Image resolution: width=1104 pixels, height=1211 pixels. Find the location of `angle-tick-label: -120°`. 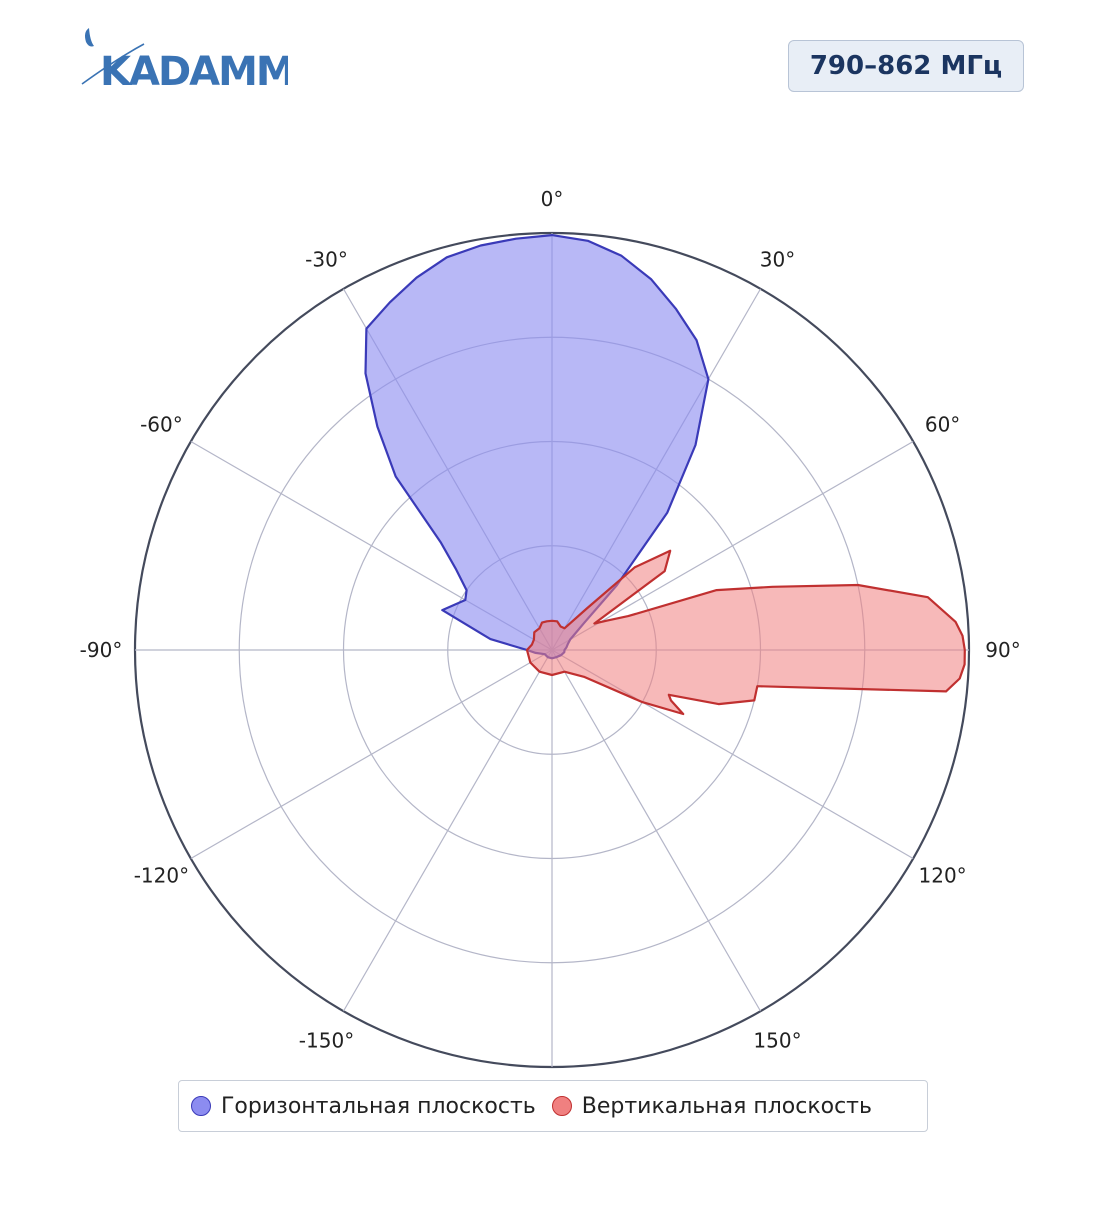

angle-tick-label: -120° is located at coordinates (161, 876).